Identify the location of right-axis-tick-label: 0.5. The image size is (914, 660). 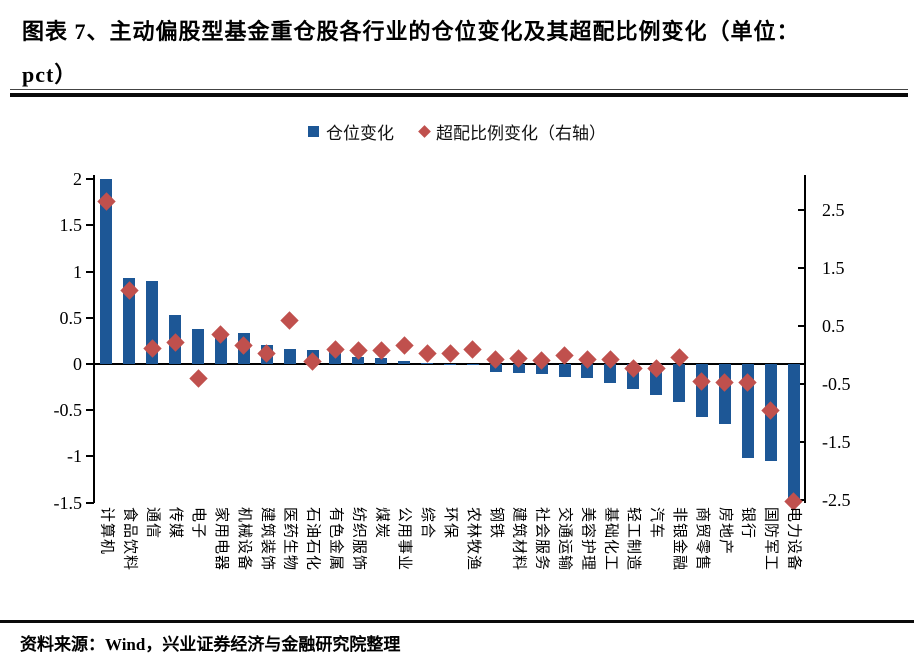
(833, 325).